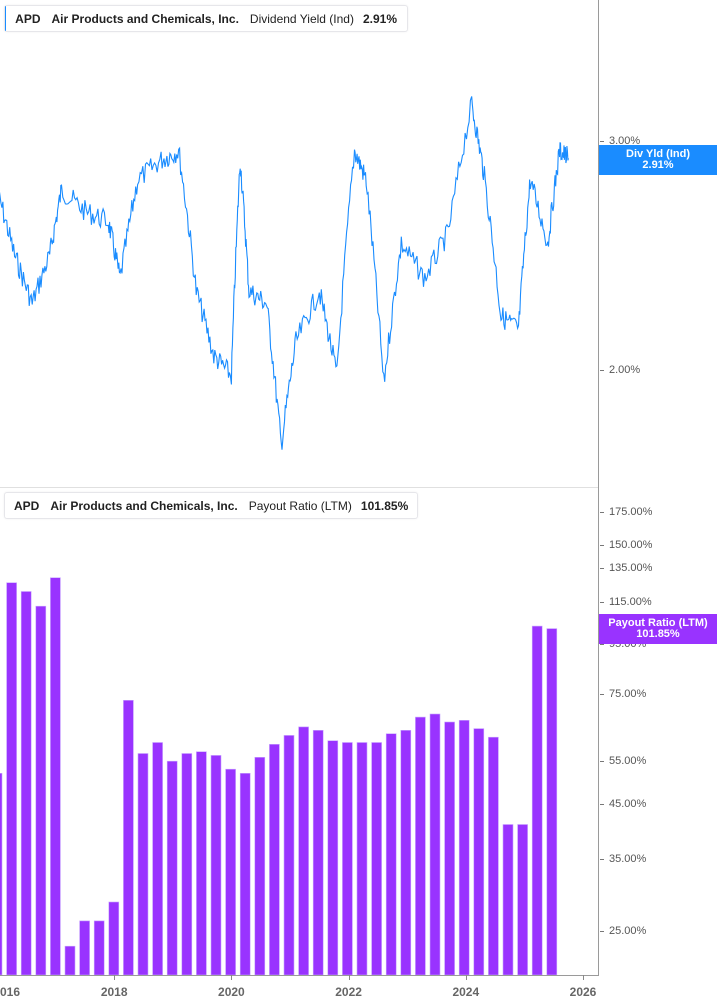 The width and height of the screenshot is (717, 1005). I want to click on top-y-axis-line, so click(598, 487).